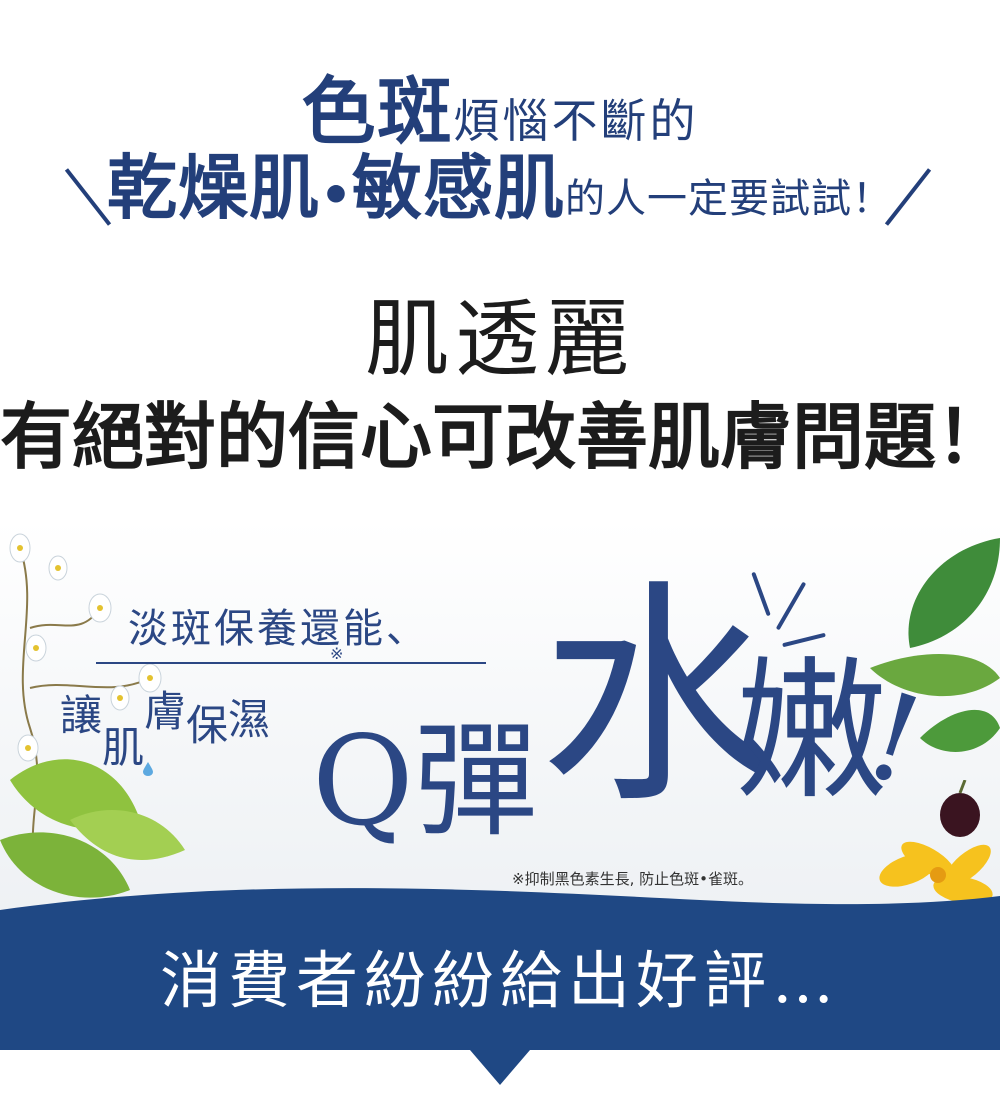  Describe the element at coordinates (81, 715) in the screenshot. I see `promo-char: 讓` at that location.